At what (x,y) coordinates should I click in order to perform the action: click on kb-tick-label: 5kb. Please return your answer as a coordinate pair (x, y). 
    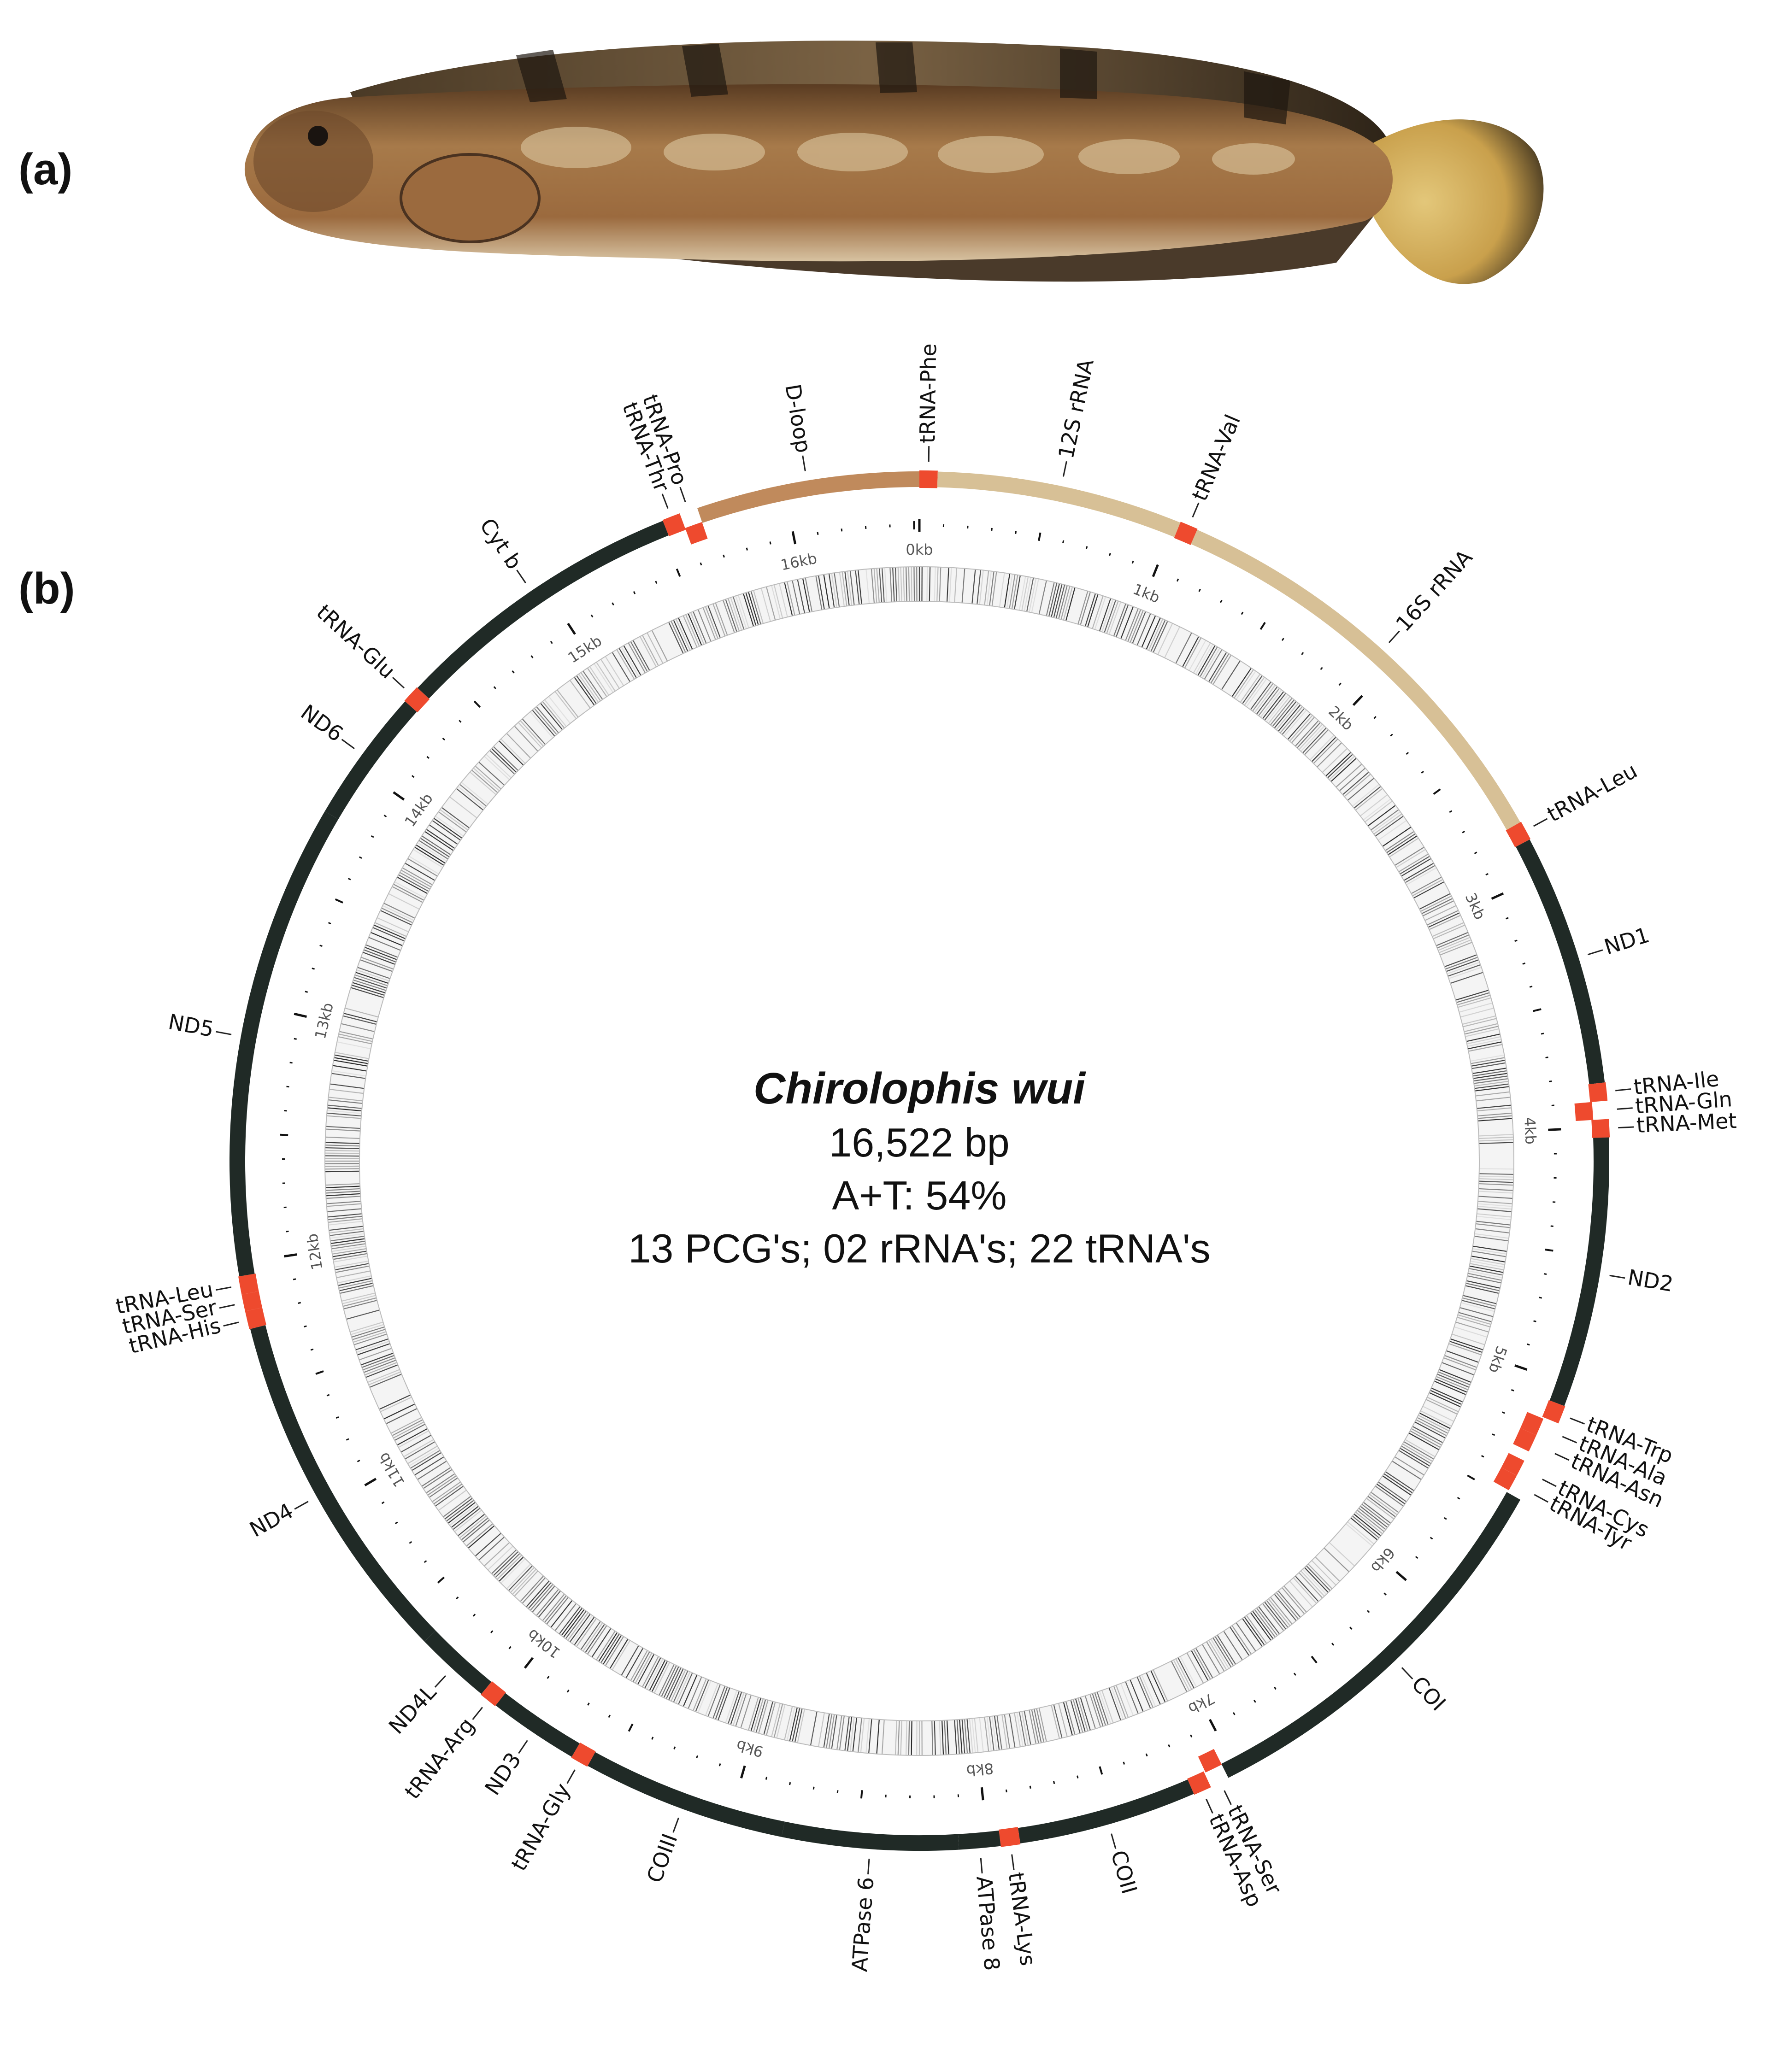
    Looking at the image, I should click on (1498, 1359).